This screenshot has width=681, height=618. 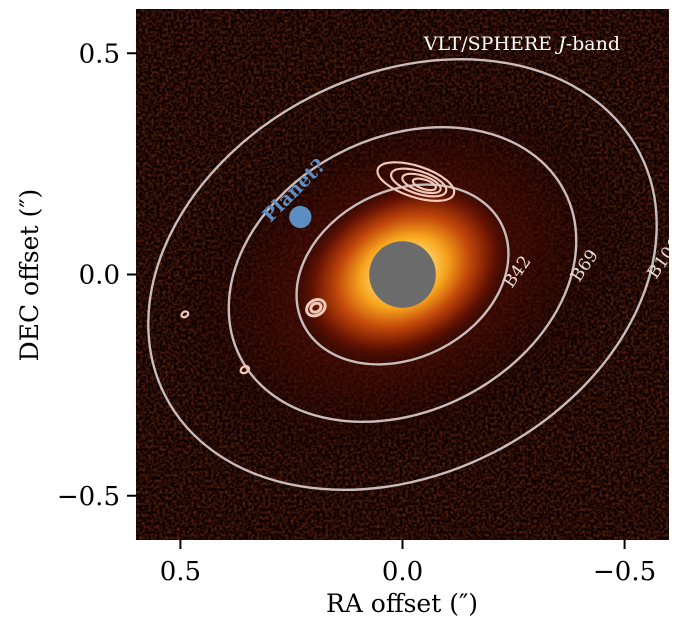 I want to click on contours, so click(x=318, y=268).